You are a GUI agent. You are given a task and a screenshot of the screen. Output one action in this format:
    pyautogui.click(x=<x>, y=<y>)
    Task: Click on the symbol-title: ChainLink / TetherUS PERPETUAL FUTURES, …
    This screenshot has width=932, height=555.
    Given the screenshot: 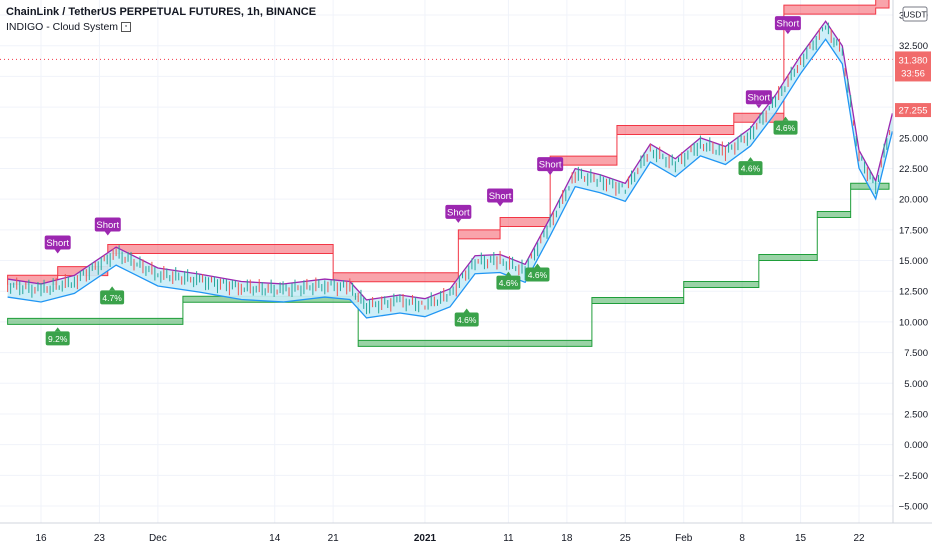 What is the action you would take?
    pyautogui.click(x=161, y=12)
    